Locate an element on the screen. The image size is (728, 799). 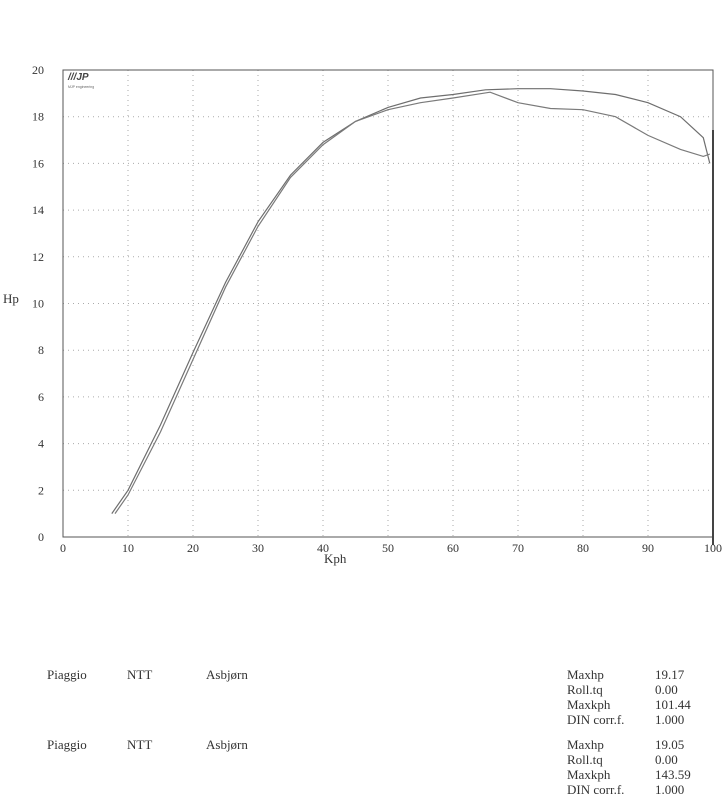
stat-value: 19.05 is located at coordinates (670, 744).